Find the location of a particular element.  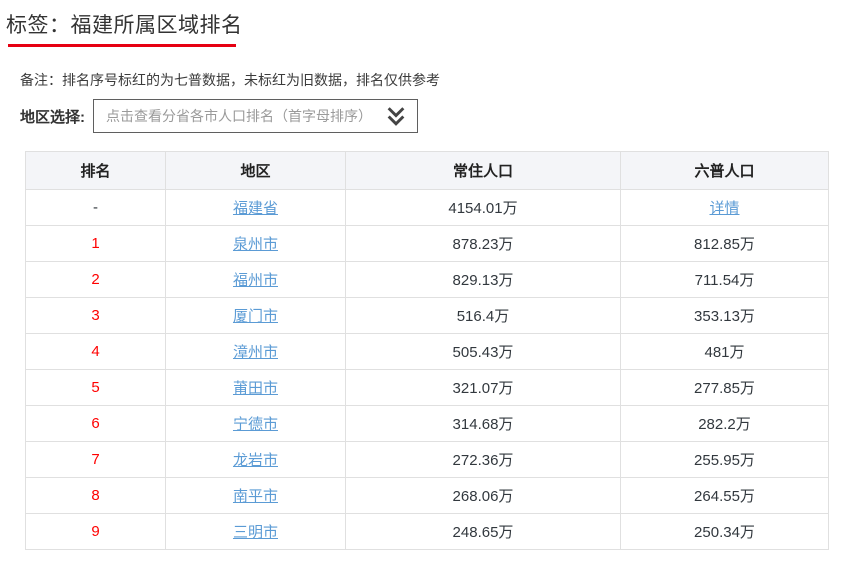

population-cell: 878.23万 is located at coordinates (483, 243).